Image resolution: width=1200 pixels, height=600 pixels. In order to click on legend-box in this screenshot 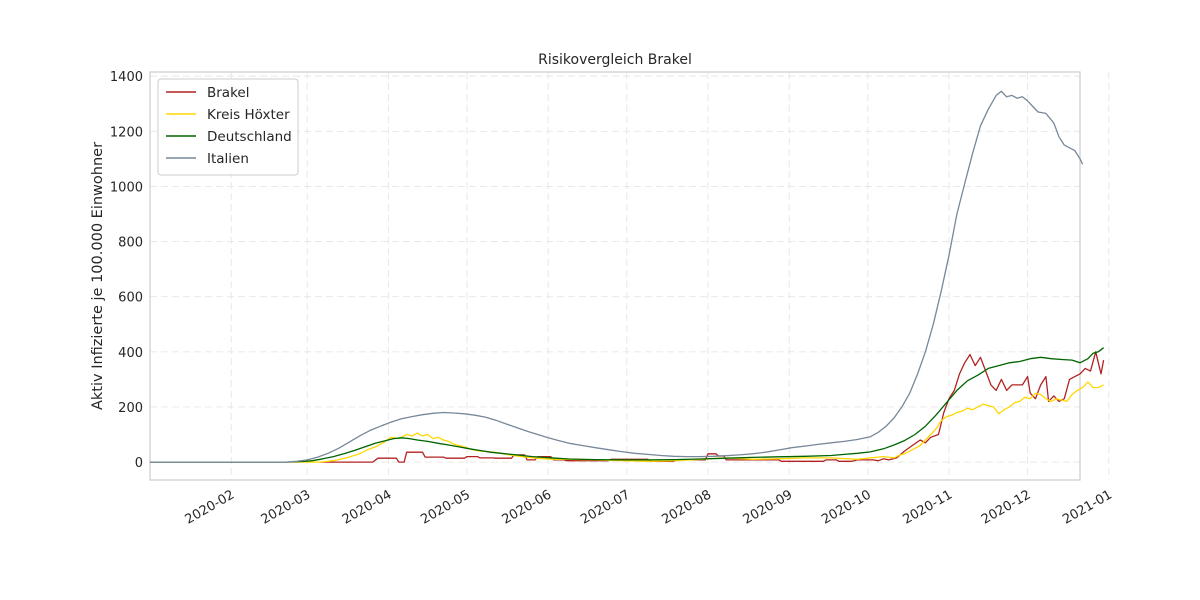, I will do `click(228, 127)`.